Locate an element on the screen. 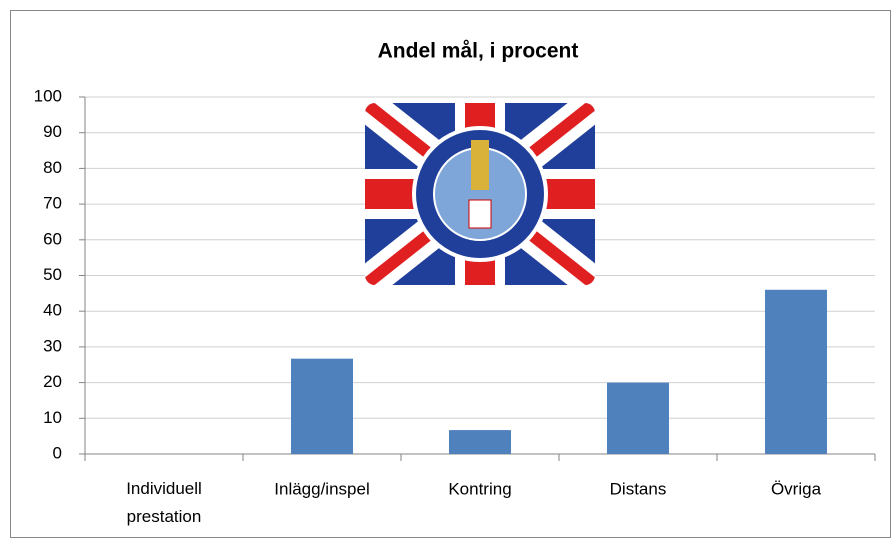 This screenshot has height=538, width=891. chart-title: Andel mål, i procent is located at coordinates (478, 51).